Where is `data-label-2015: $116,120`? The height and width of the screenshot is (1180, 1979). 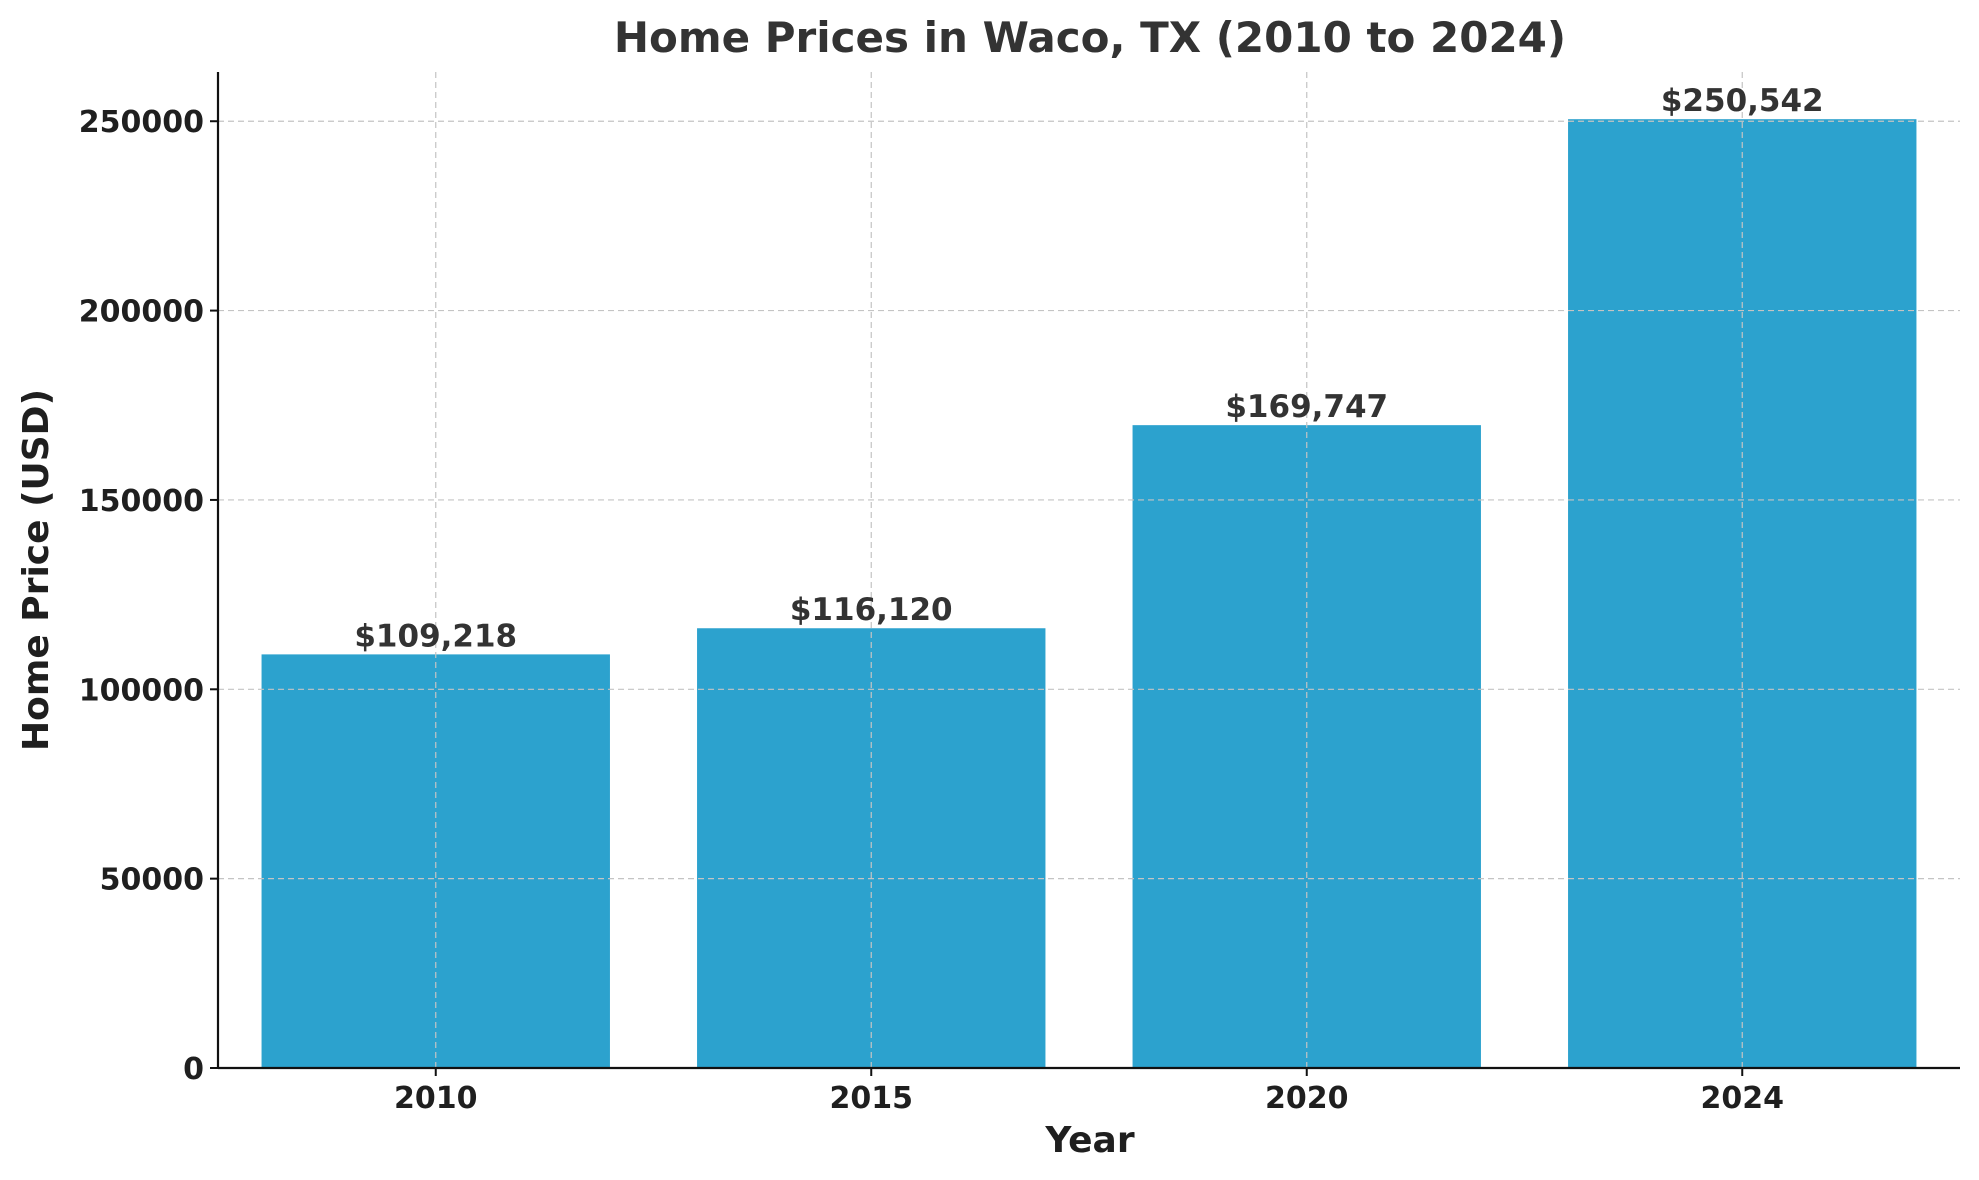
data-label-2015: $116,120 is located at coordinates (871, 610).